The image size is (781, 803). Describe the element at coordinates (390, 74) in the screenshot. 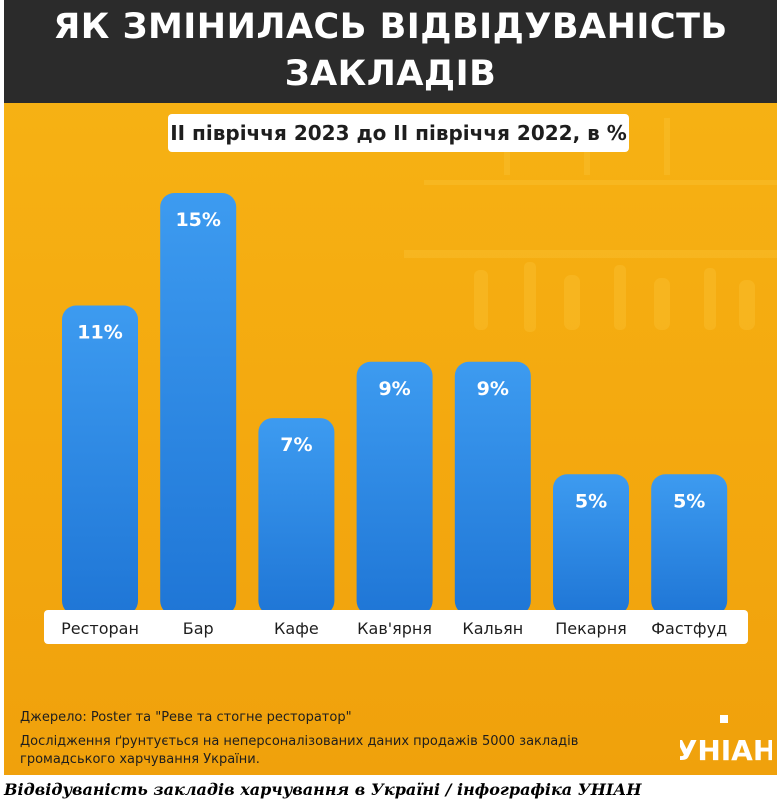

I see `title-line-2: ЗАКЛАДІВ` at that location.